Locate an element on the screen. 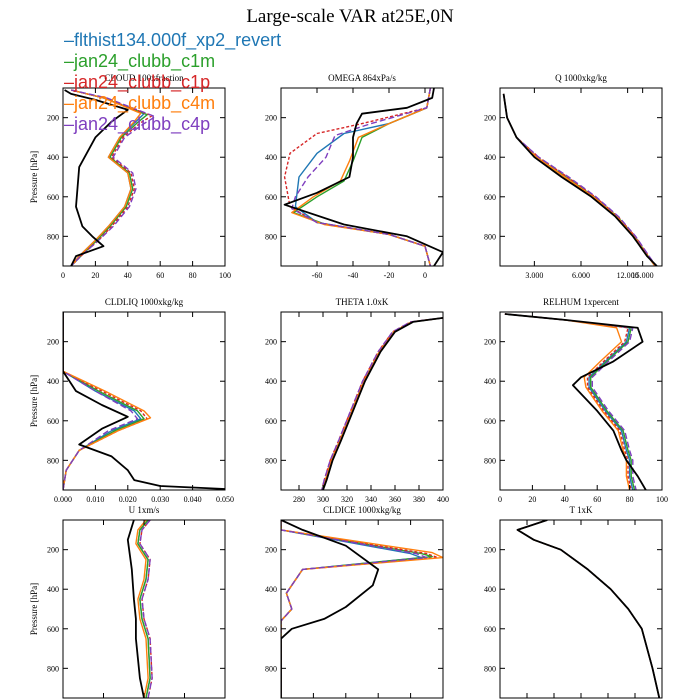 This screenshot has width=700, height=700. x-tick-label: 0.020 is located at coordinates (128, 499).